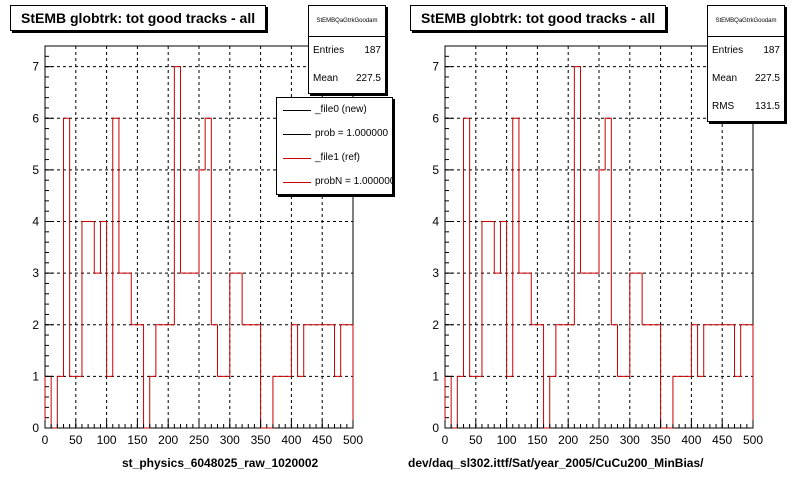 This screenshot has height=480, width=800. I want to click on legend-entry: _file0 (new), so click(334, 110).